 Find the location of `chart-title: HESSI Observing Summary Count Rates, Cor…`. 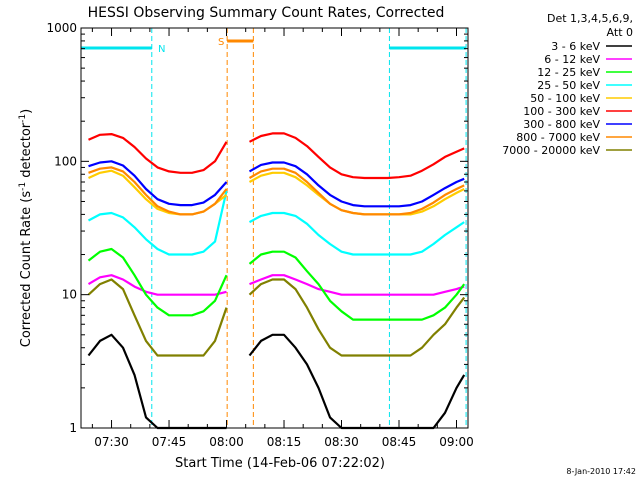

chart-title: HESSI Observing Summary Count Rates, Cor… is located at coordinates (266, 13).